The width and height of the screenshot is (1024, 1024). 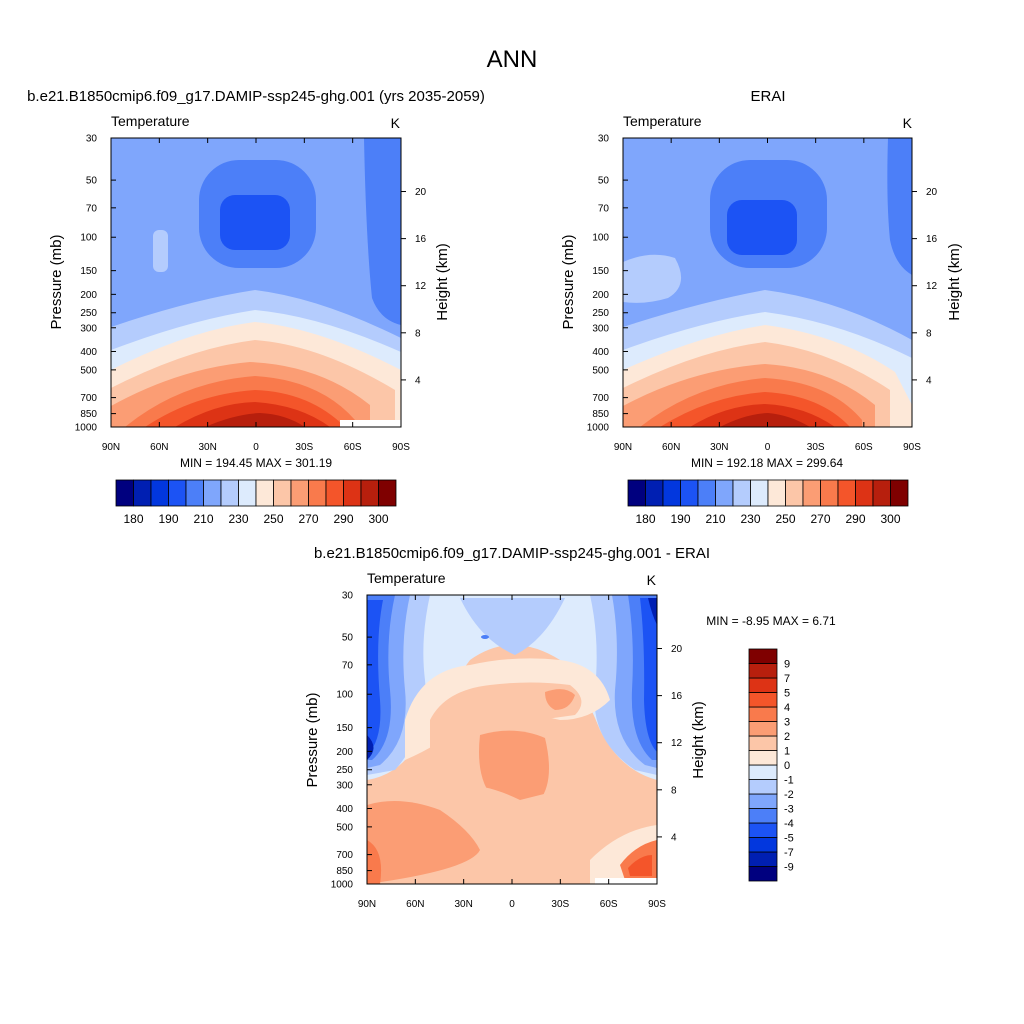 What do you see at coordinates (512, 59) in the screenshot?
I see `figure-title: ANN` at bounding box center [512, 59].